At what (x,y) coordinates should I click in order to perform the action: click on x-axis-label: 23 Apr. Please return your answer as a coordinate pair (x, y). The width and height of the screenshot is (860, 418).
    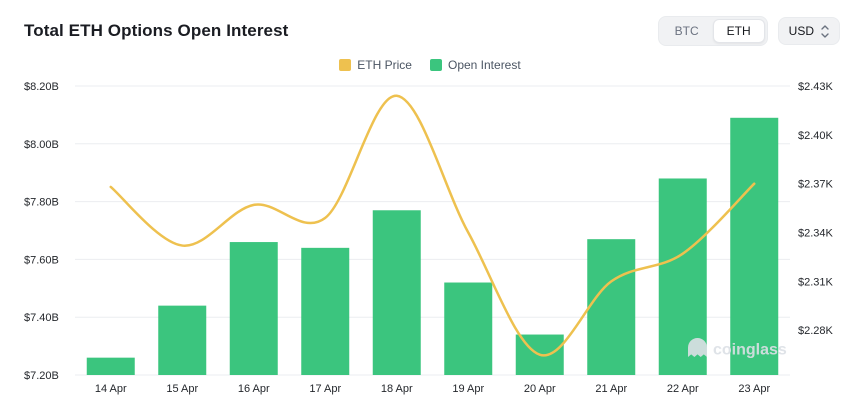
    Looking at the image, I should click on (754, 389).